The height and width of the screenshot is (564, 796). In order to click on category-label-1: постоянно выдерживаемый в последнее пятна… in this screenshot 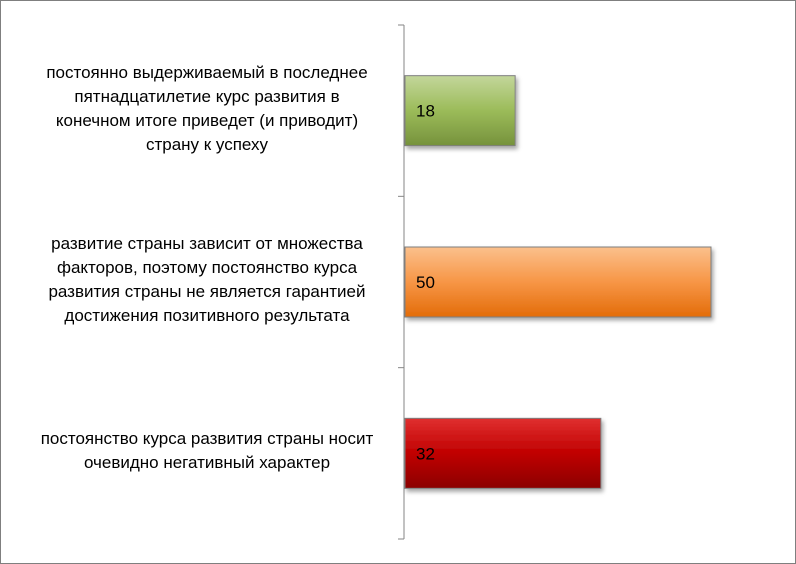, I will do `click(207, 109)`.